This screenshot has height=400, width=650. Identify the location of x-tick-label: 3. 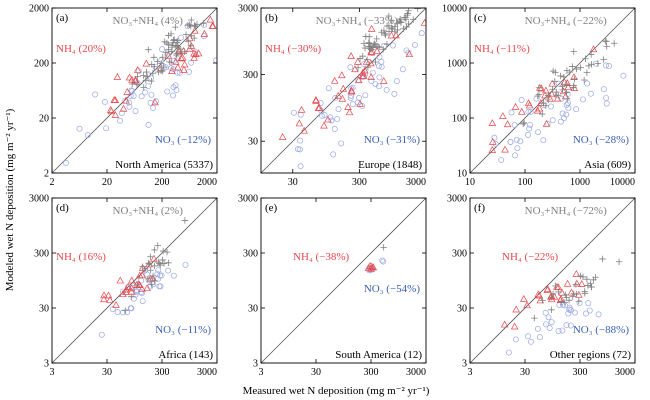
(470, 372).